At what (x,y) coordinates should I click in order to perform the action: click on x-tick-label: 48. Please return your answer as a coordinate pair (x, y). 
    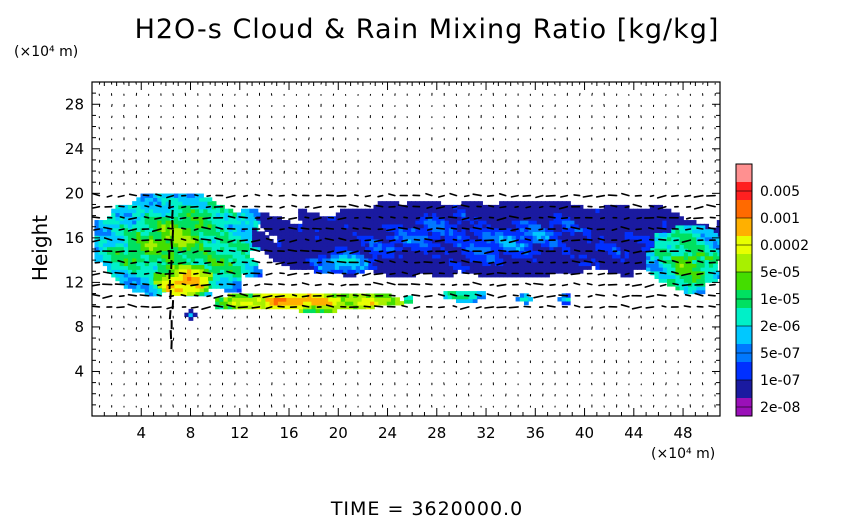
    Looking at the image, I should click on (683, 433).